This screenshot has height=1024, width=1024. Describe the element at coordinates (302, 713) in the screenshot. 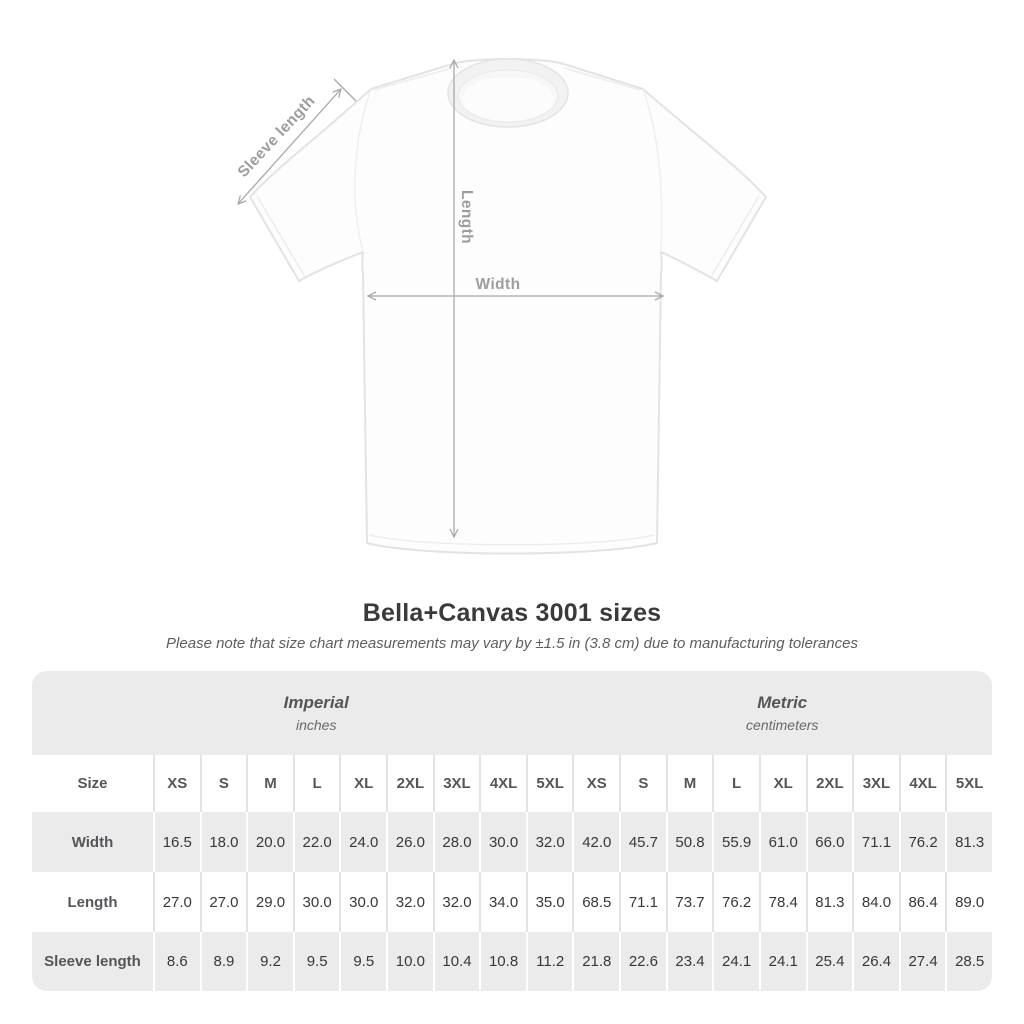

I see `imperial-group-header: Imperial inches` at that location.